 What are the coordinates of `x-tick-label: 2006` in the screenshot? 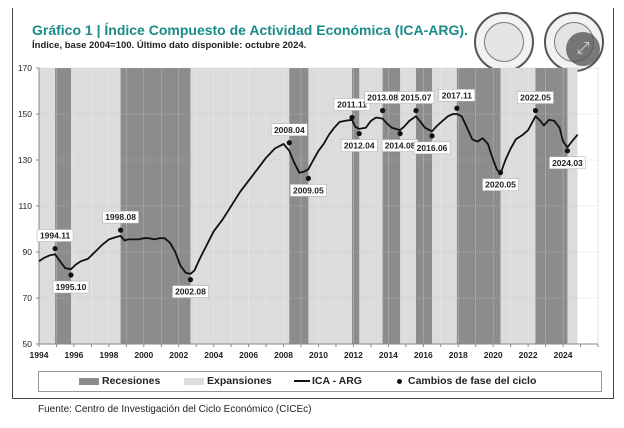 It's located at (248, 355).